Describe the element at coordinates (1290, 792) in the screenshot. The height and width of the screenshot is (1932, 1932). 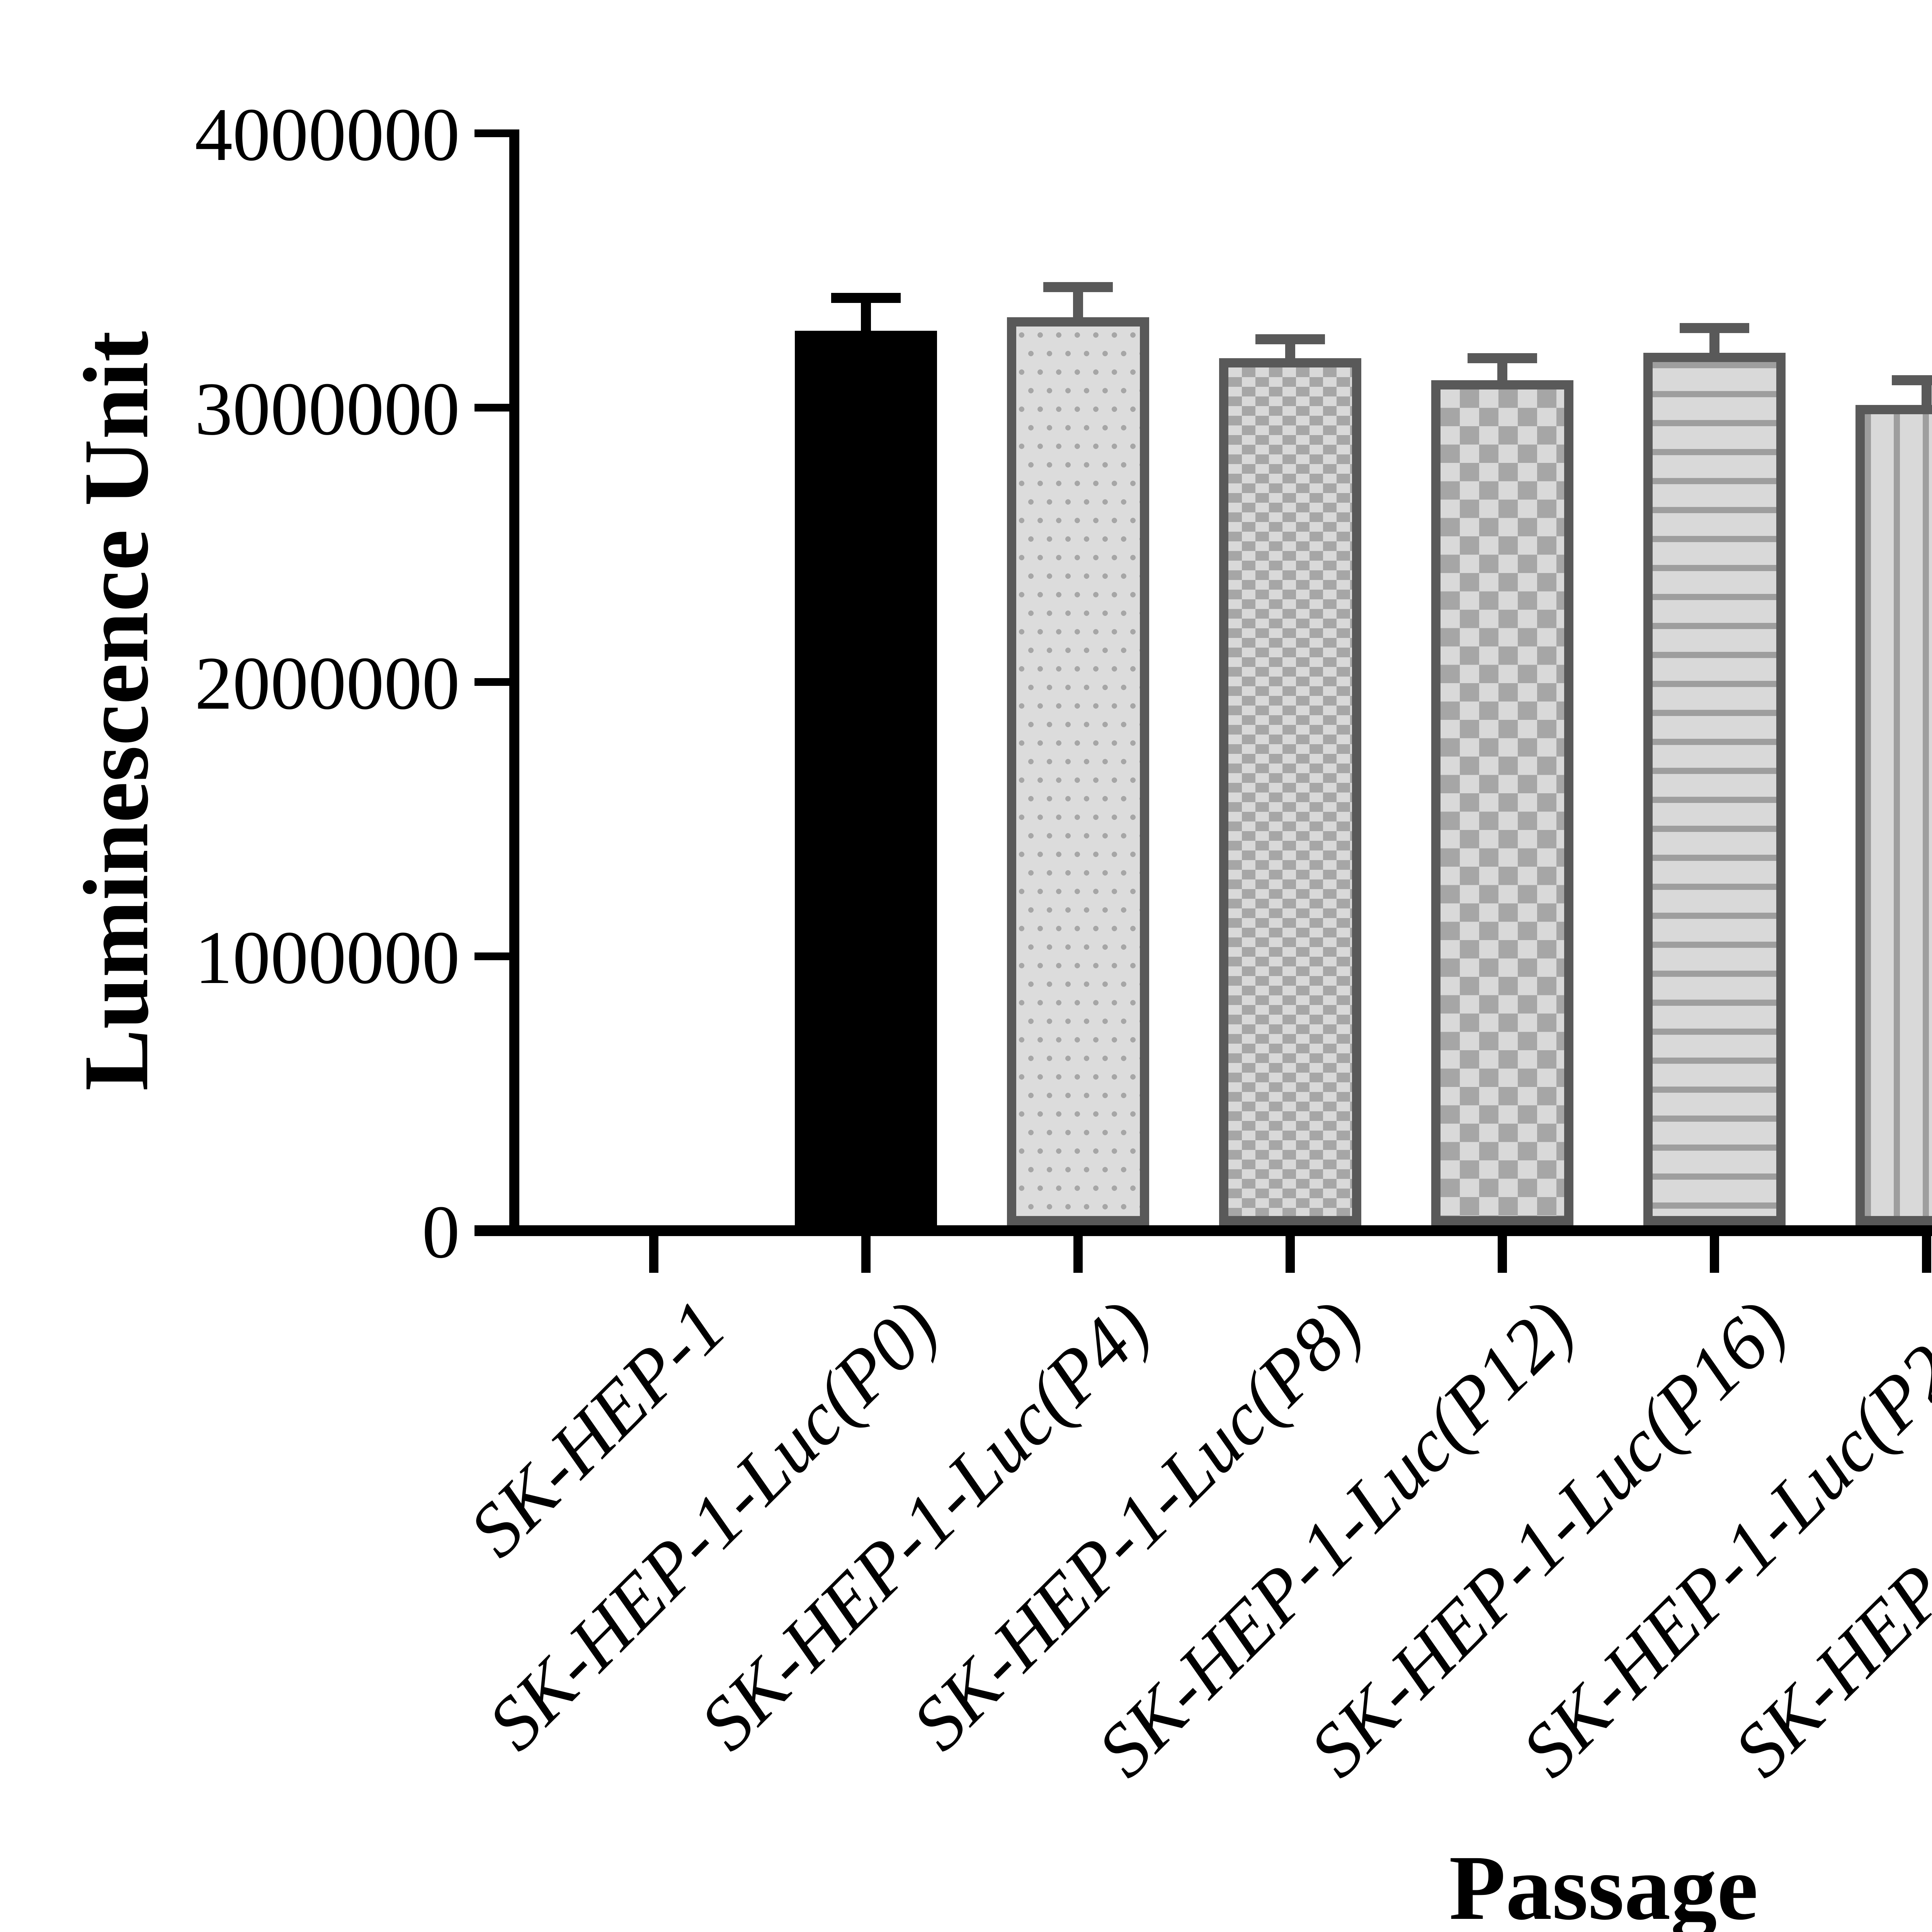
I see `bar-SK-HEP-1-Luc(P8)` at that location.